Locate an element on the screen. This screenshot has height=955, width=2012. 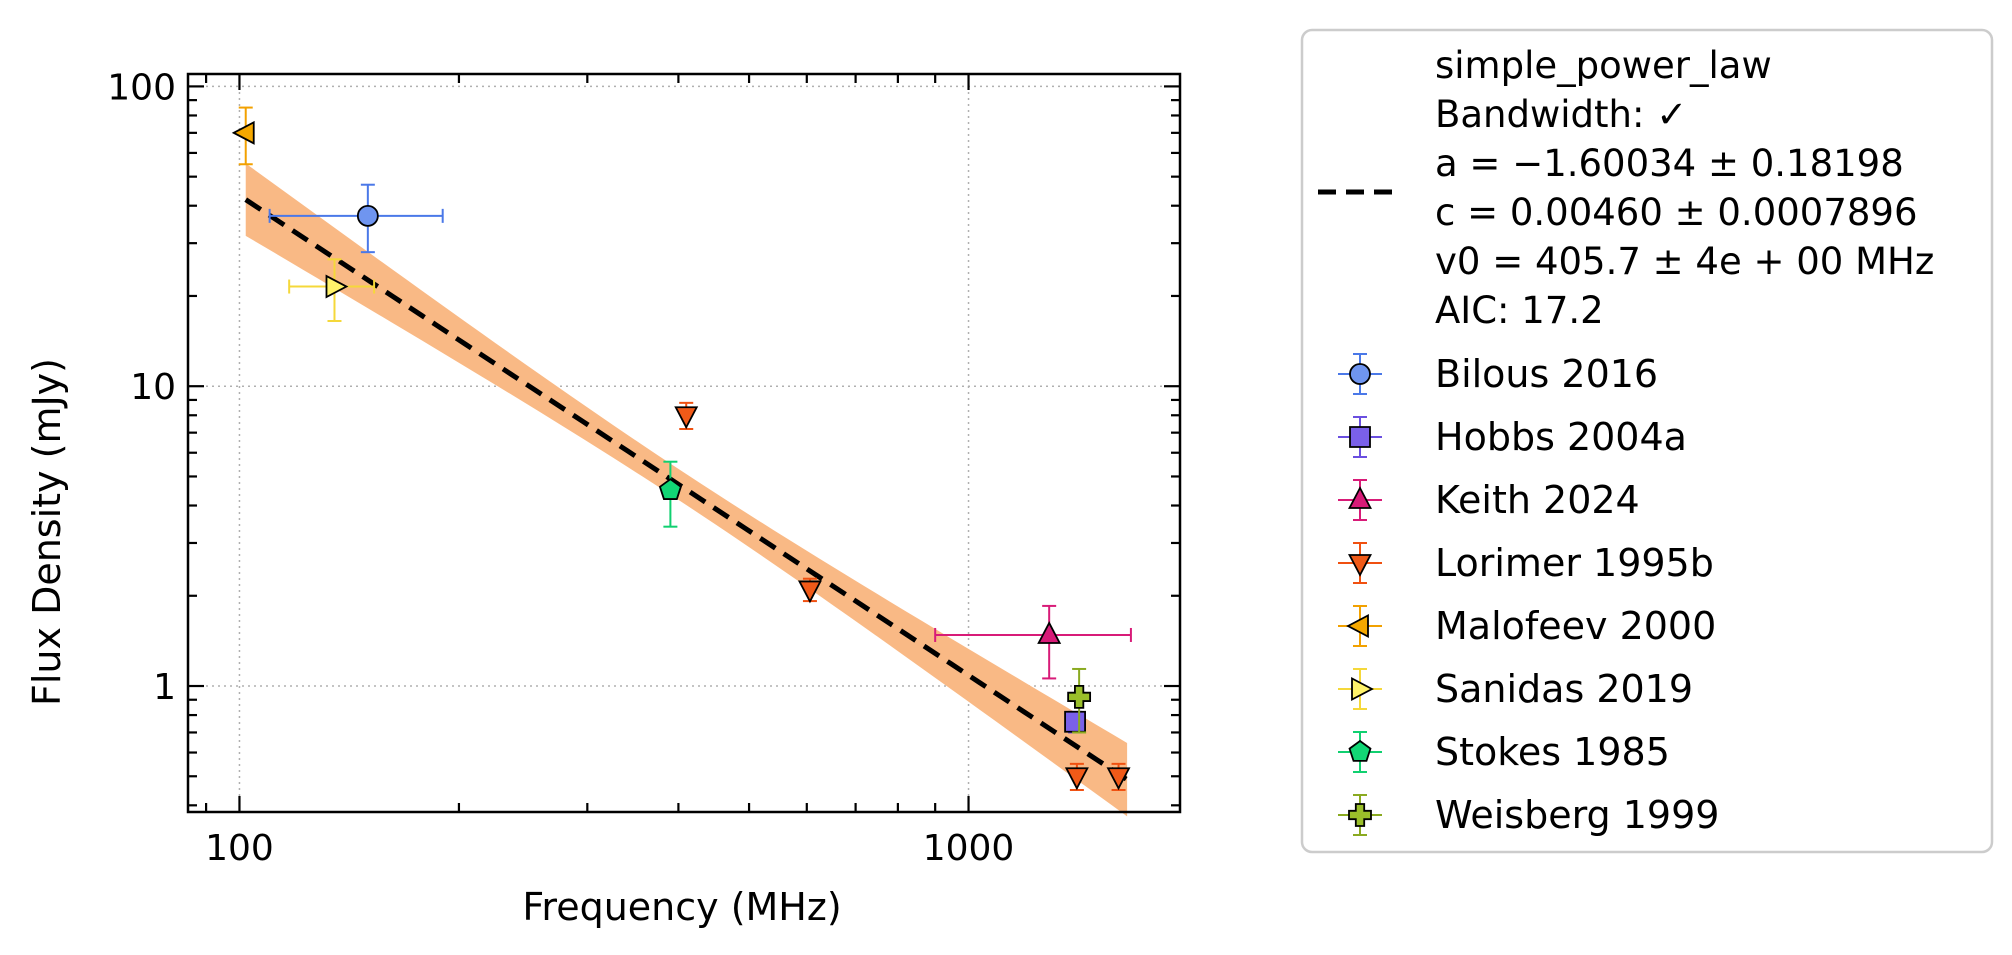
x-tick-label: 100 is located at coordinates (239, 848).